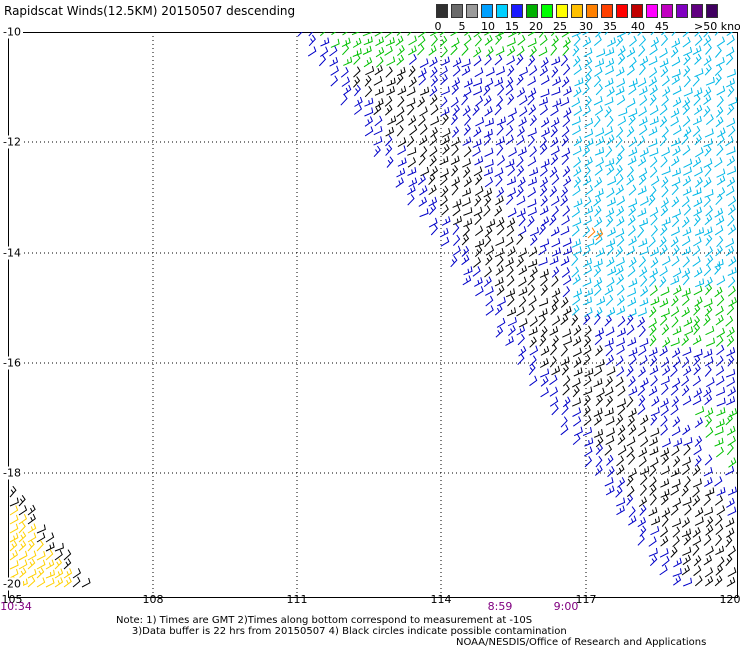 The width and height of the screenshot is (740, 650). I want to click on legend-label: 15, so click(512, 26).